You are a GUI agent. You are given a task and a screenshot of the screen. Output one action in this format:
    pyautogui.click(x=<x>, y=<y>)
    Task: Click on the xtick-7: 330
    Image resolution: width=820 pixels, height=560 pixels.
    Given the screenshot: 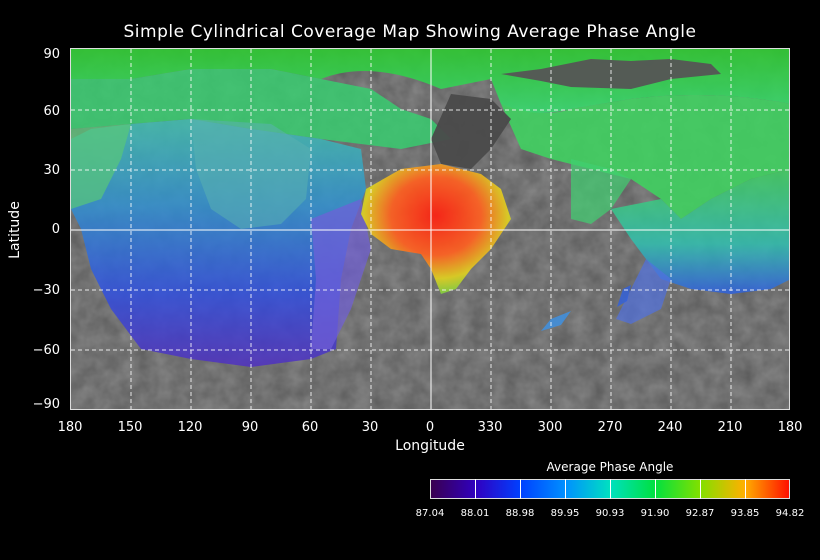 What is the action you would take?
    pyautogui.click(x=490, y=427)
    